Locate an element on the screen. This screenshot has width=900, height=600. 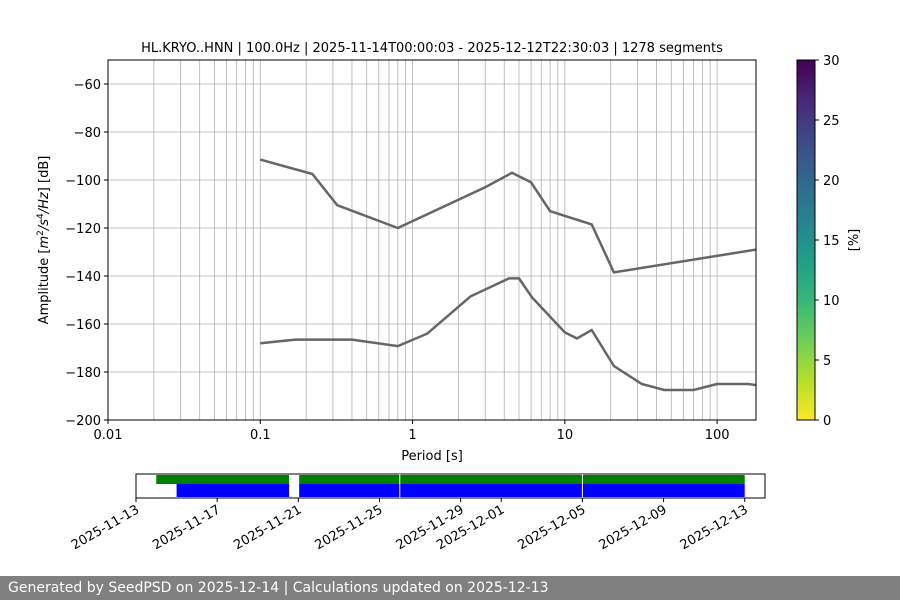
colorbar: 0 5 10 15 20 25 30 [%] is located at coordinates (829, 241).